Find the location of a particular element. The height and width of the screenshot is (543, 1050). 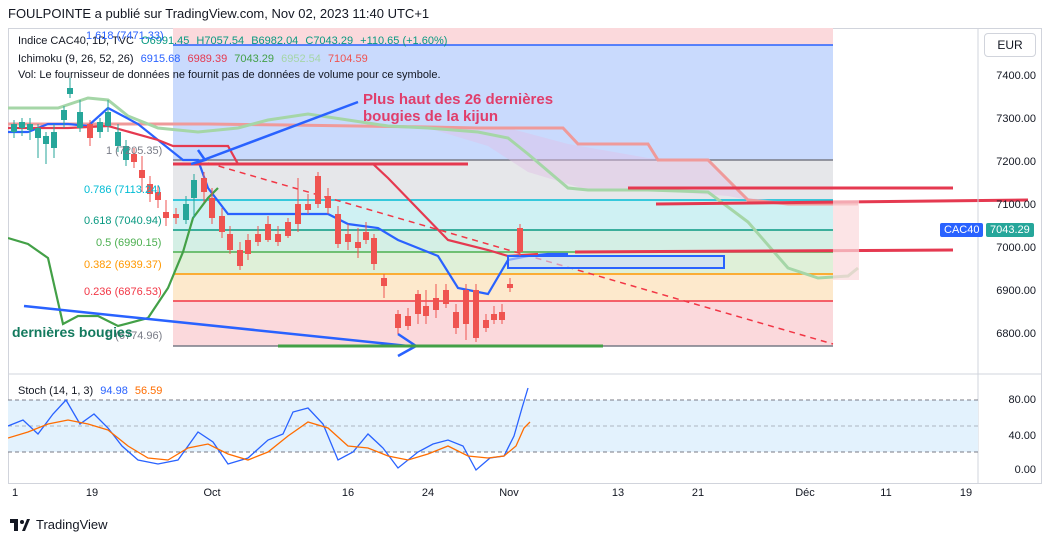

x-tick: 21 is located at coordinates (698, 493).